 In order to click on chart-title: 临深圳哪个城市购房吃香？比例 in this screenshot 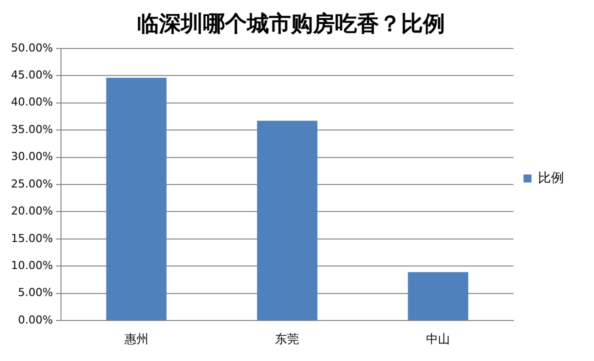, I will do `click(291, 23)`.